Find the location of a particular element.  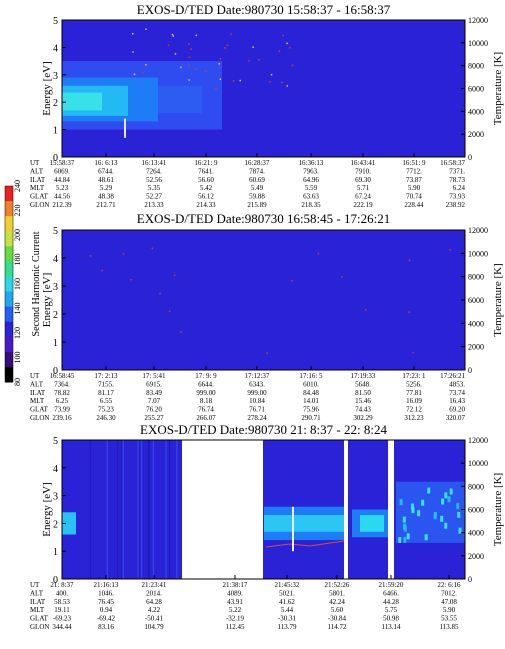

orbit-value: 16:36:13 is located at coordinates (311, 163).